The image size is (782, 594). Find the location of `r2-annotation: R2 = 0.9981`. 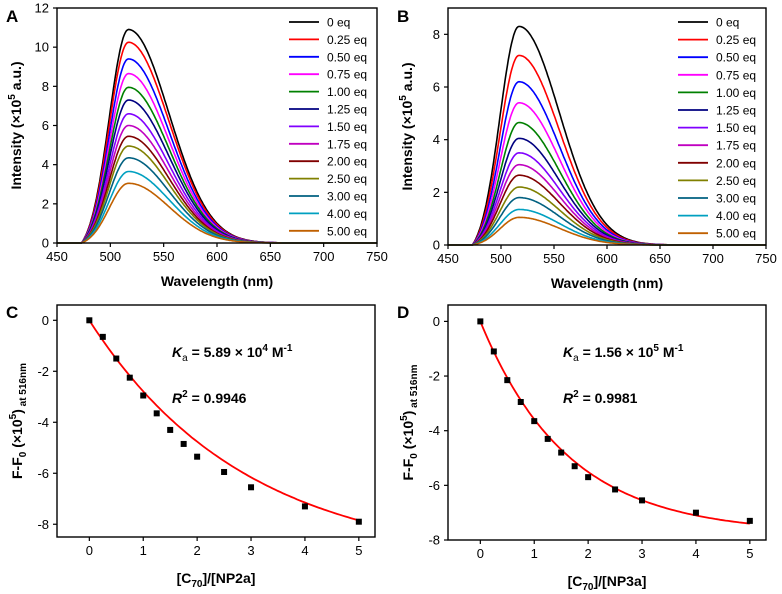

r2-annotation: R2 = 0.9981 is located at coordinates (600, 397).